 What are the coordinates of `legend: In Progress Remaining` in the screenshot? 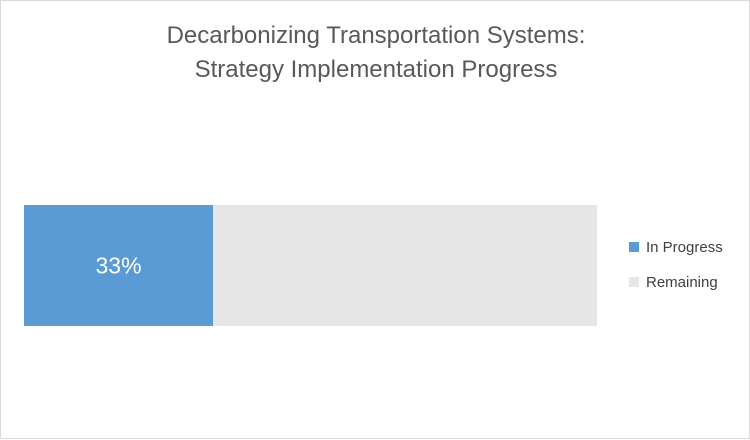 It's located at (676, 271).